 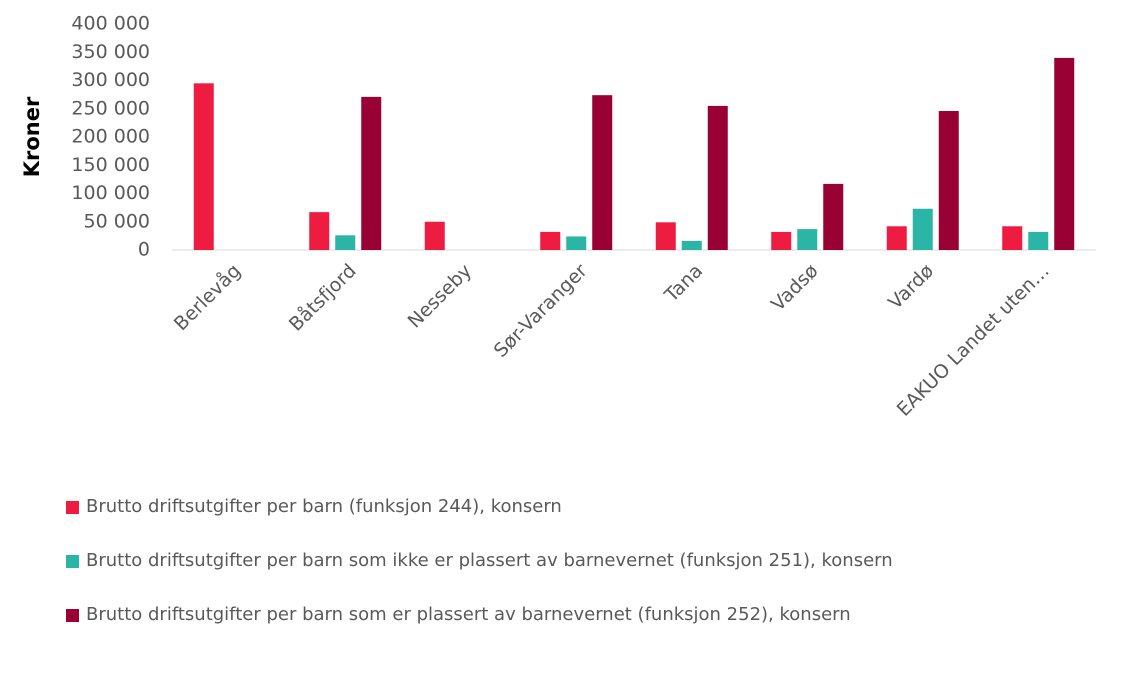 What do you see at coordinates (911, 287) in the screenshot?
I see `x-tick-label: Vardø` at bounding box center [911, 287].